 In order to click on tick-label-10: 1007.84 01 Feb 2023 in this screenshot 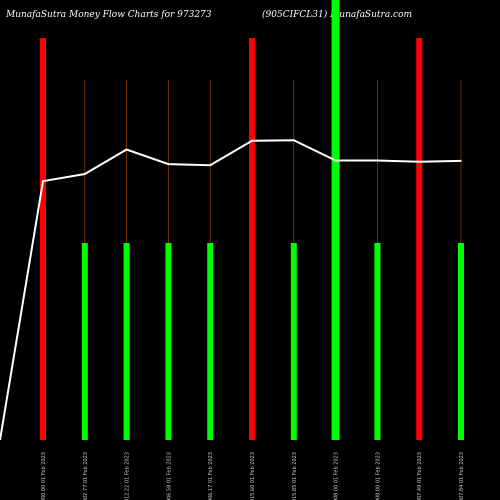, I will do `click(462, 476)`.